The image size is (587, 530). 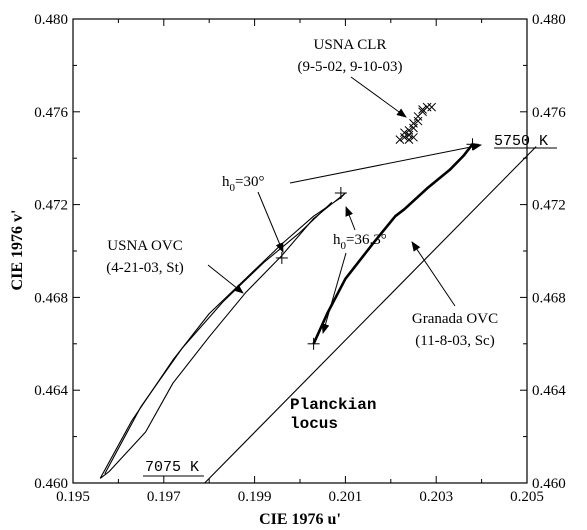 What do you see at coordinates (350, 218) in the screenshot?
I see `annotation-arrow-h0-36-a` at bounding box center [350, 218].